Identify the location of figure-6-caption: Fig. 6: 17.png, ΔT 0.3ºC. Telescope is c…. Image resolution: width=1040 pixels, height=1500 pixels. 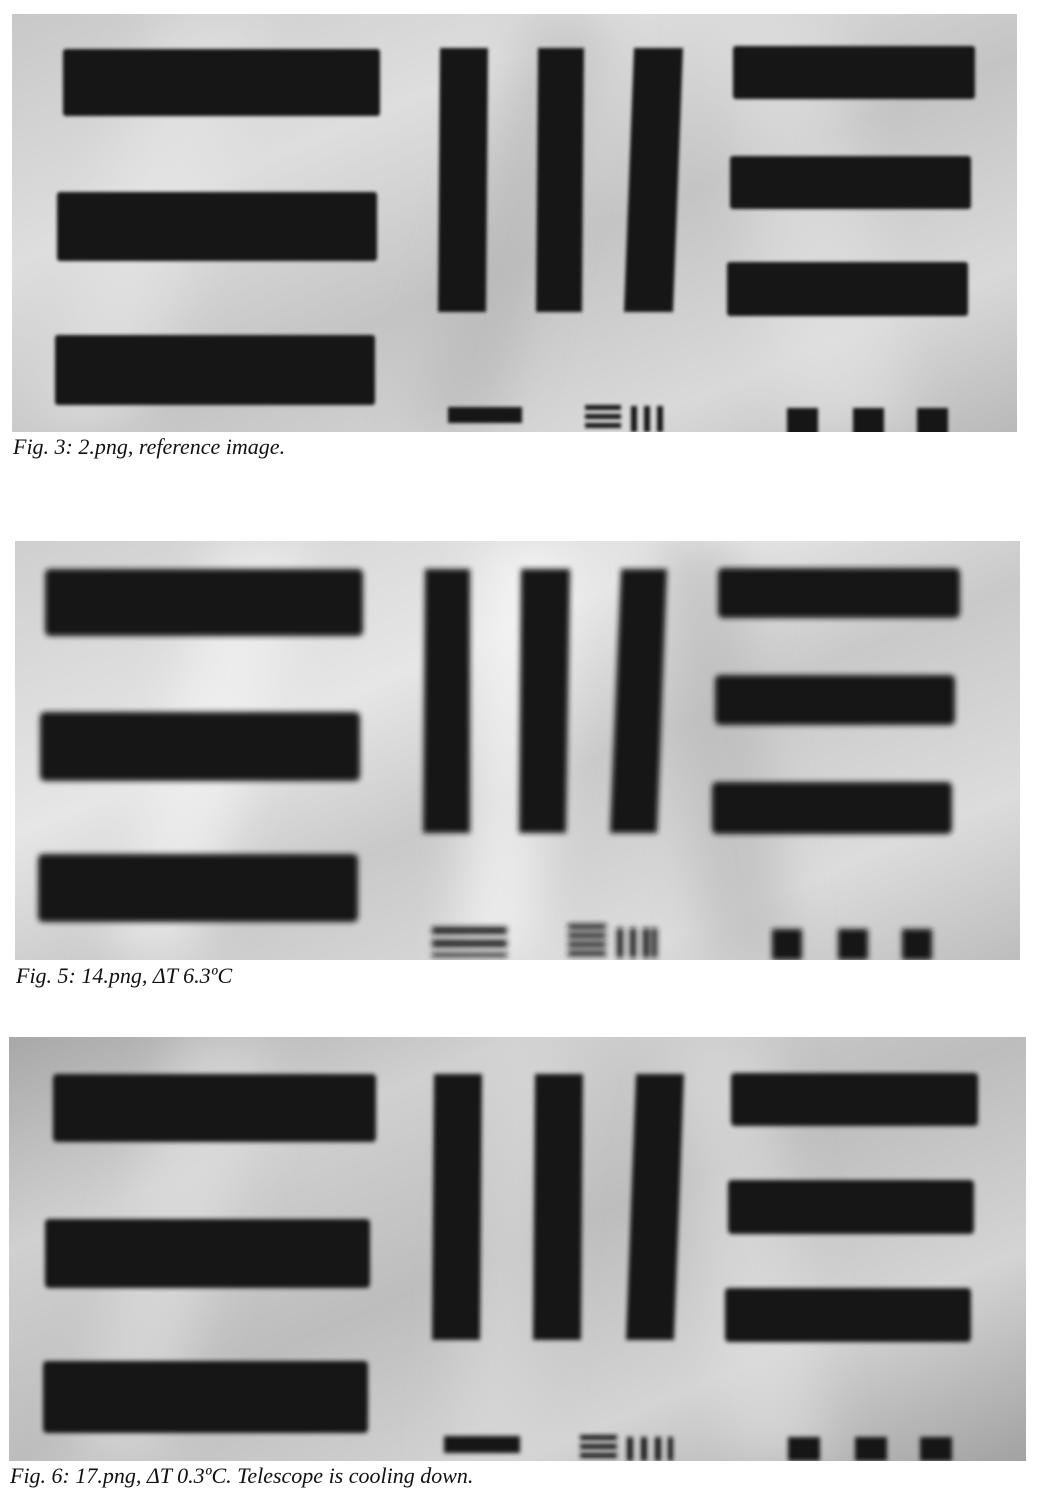
(242, 1475).